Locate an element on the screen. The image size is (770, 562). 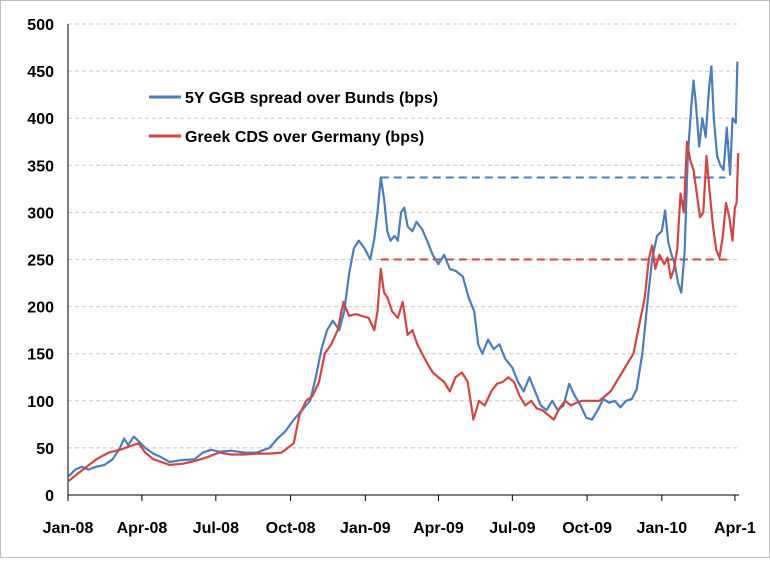
legend-label-2: Greek CDS over Germany (bps) is located at coordinates (304, 137).